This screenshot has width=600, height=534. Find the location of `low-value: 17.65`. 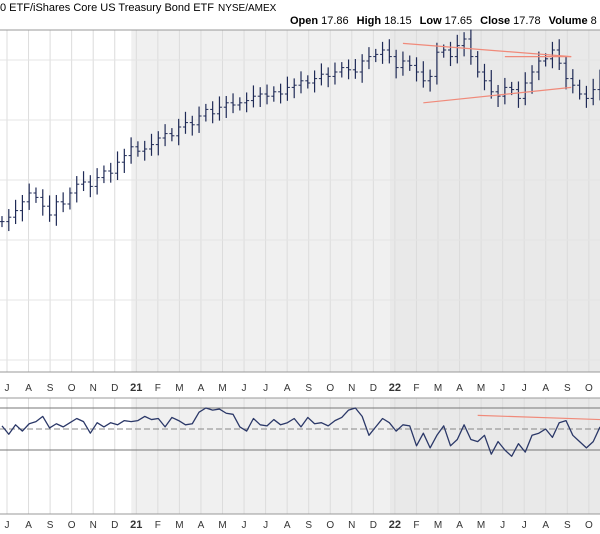

low-value: 17.65 is located at coordinates (458, 21).